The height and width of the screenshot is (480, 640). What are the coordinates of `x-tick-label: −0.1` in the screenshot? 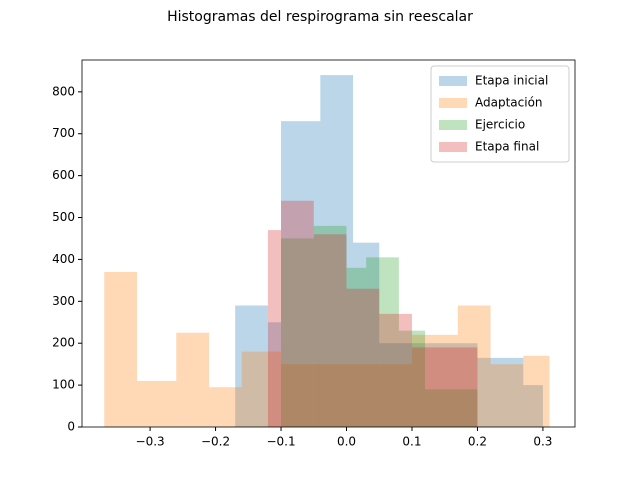 It's located at (280, 442).